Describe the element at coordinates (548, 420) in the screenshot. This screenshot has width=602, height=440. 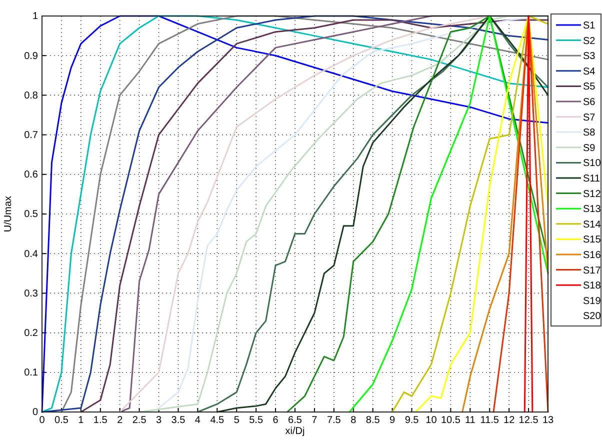
I see `x-tick-label: 13` at that location.